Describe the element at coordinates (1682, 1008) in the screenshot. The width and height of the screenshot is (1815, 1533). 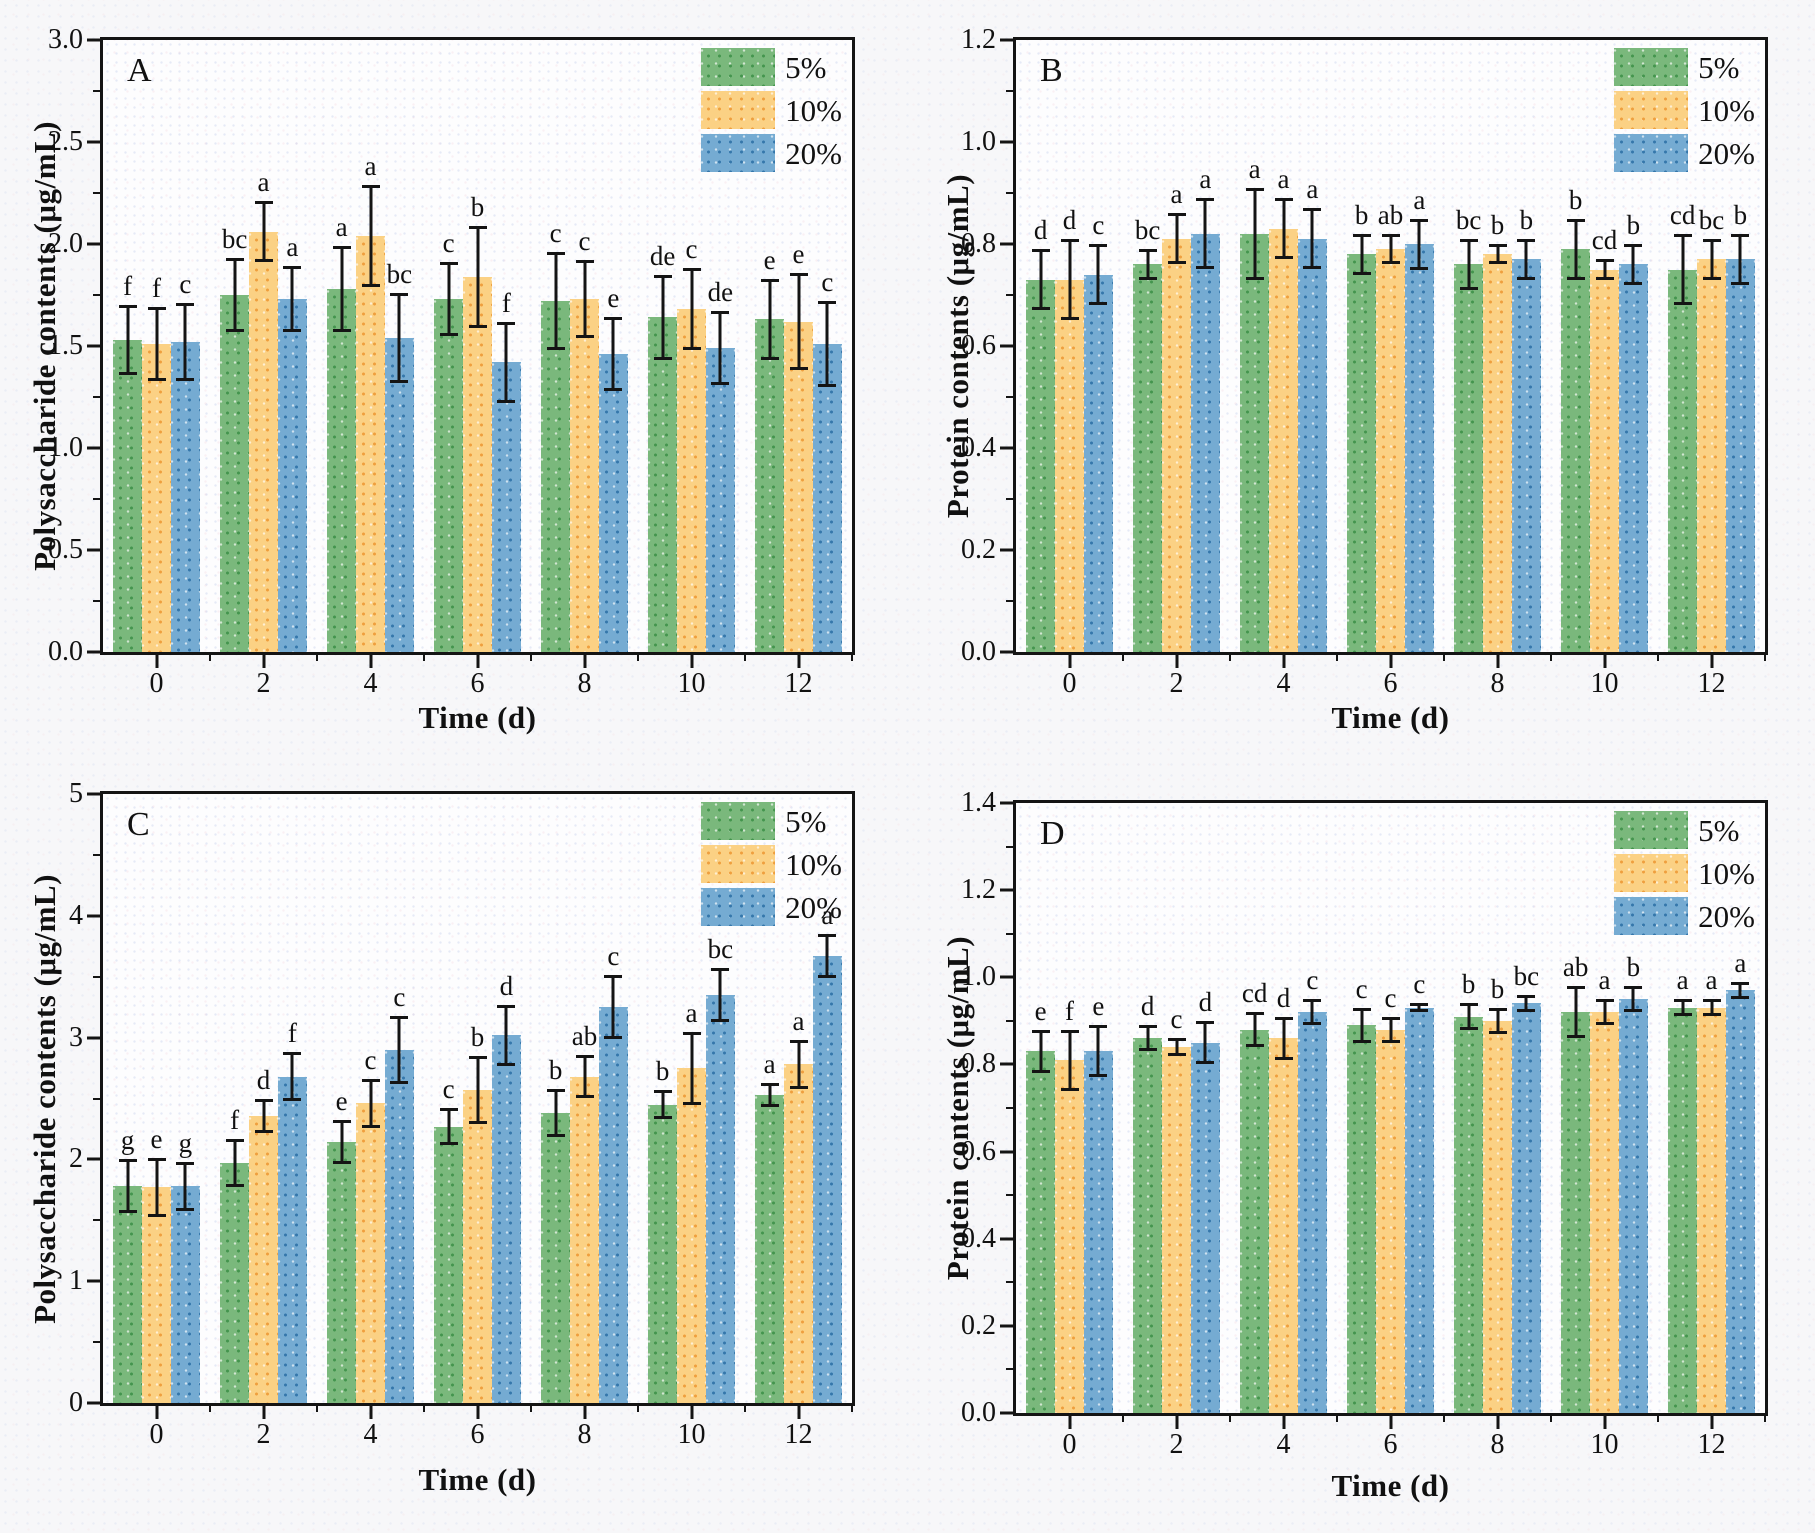
I see `error-bar-5%-day12` at that location.